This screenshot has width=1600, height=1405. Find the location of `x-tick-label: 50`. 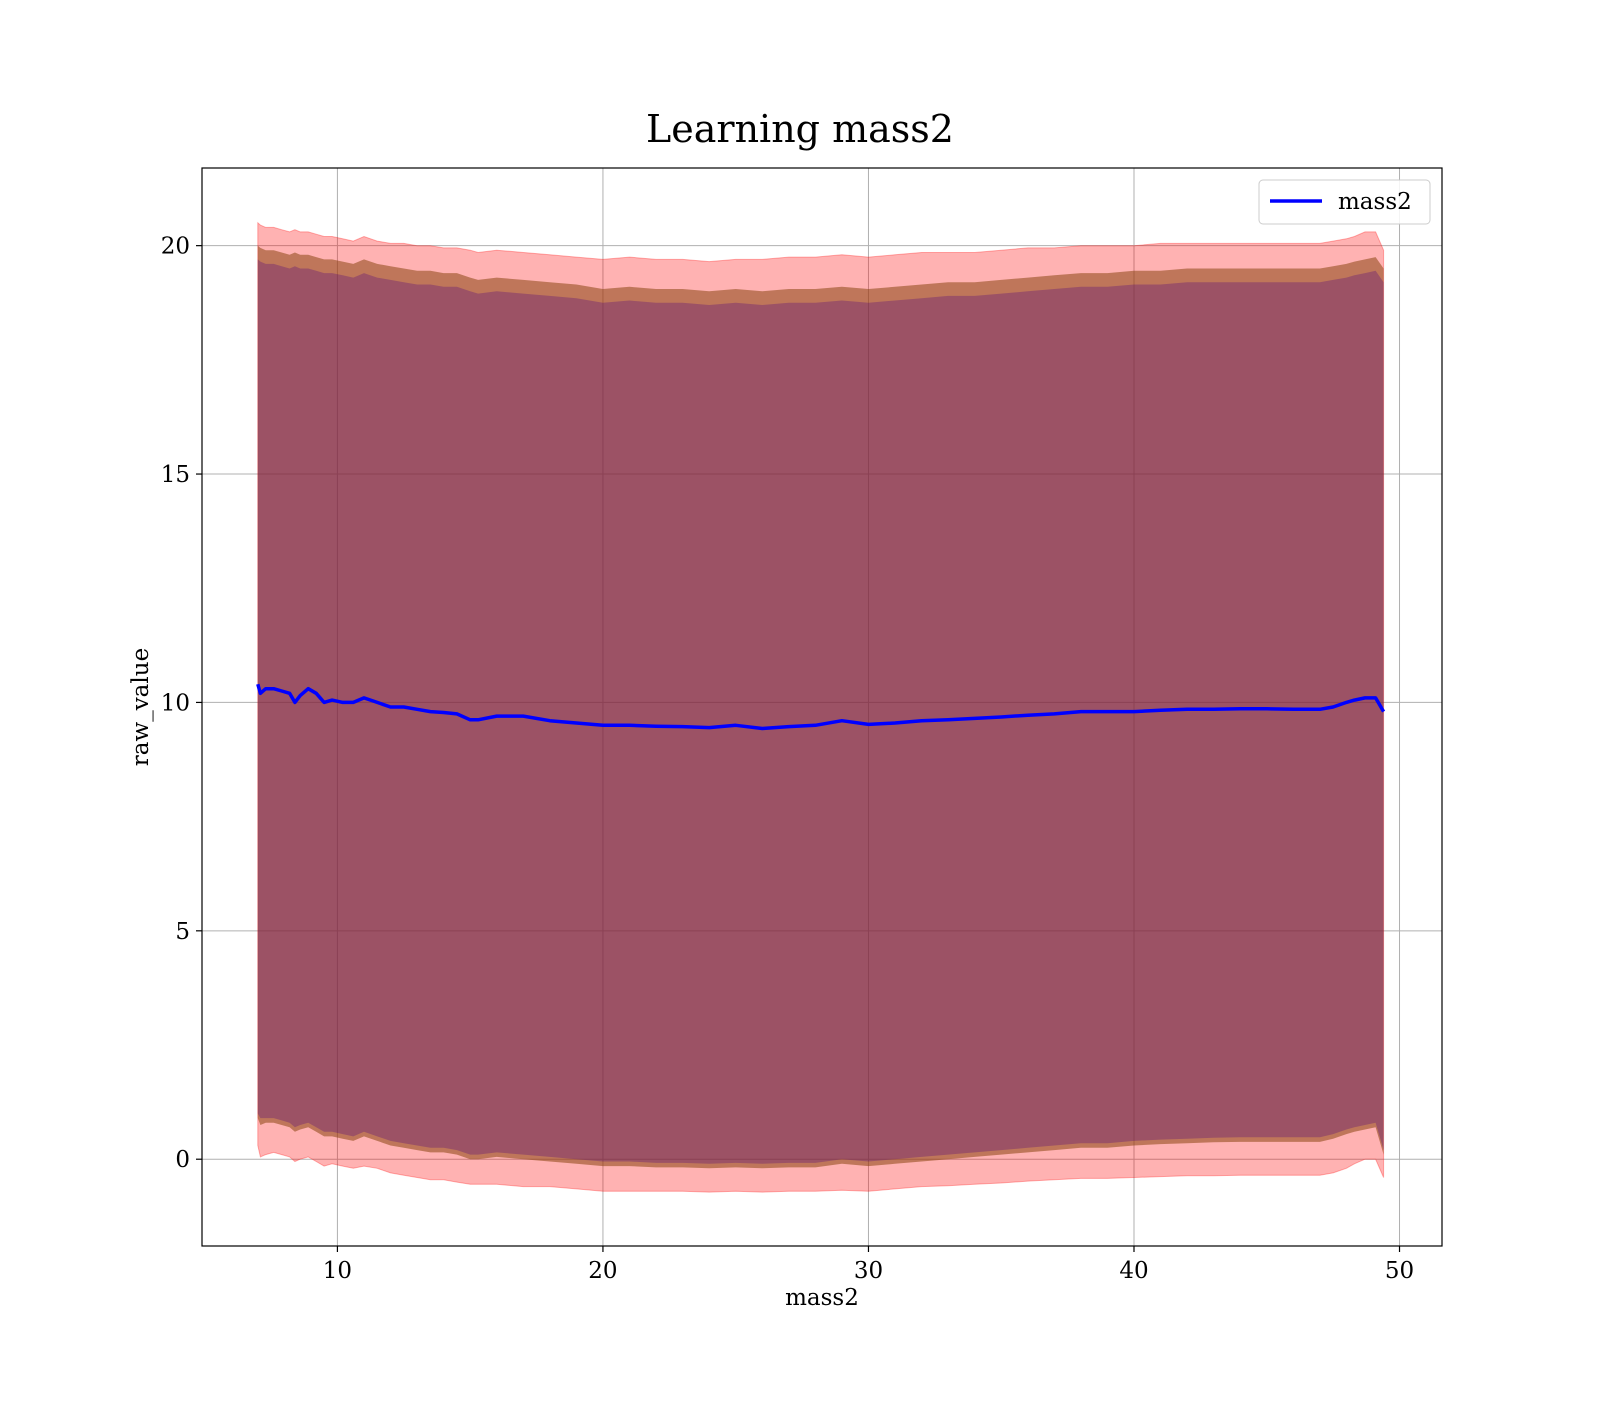

x-tick-label: 50 is located at coordinates (1399, 1271).